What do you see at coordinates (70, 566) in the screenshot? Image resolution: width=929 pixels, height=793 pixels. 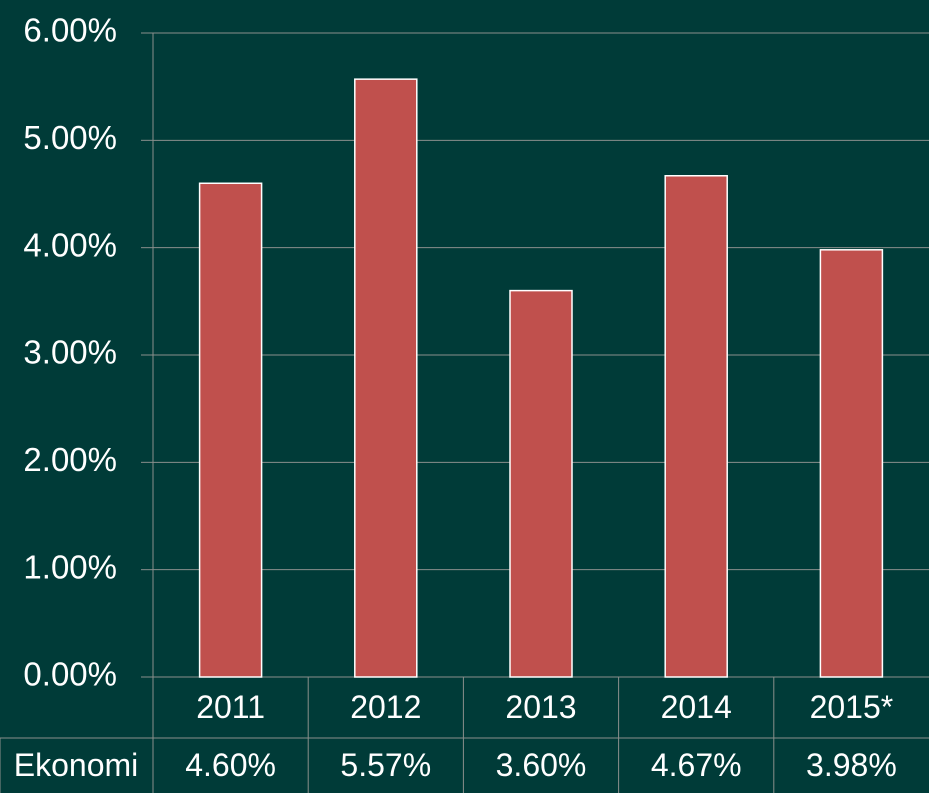 I see `y-tick-label: 1.00%` at bounding box center [70, 566].